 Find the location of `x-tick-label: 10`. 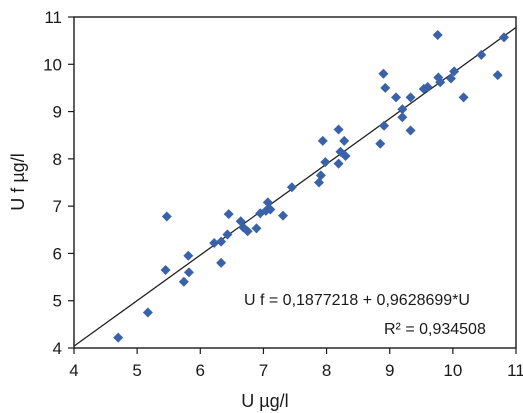

x-tick-label: 10 is located at coordinates (452, 370).